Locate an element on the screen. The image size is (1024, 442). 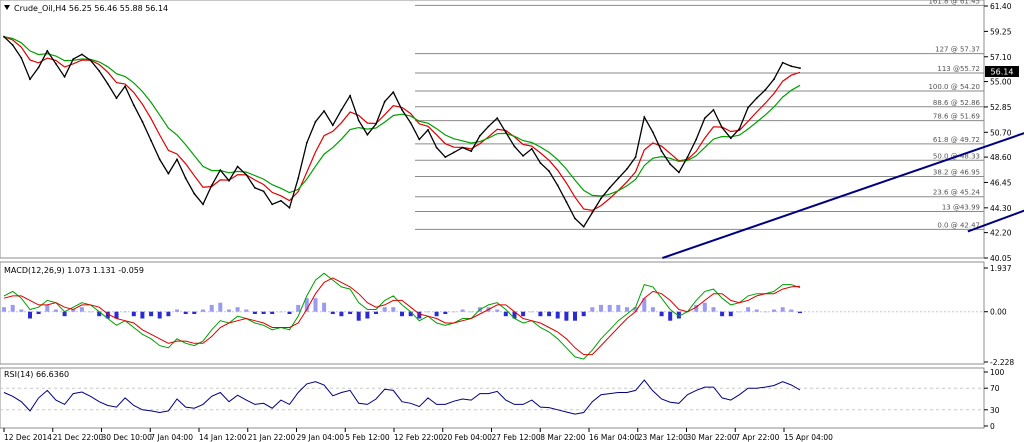
time-tick-label: 23 Mar 12:00 is located at coordinates (663, 437).